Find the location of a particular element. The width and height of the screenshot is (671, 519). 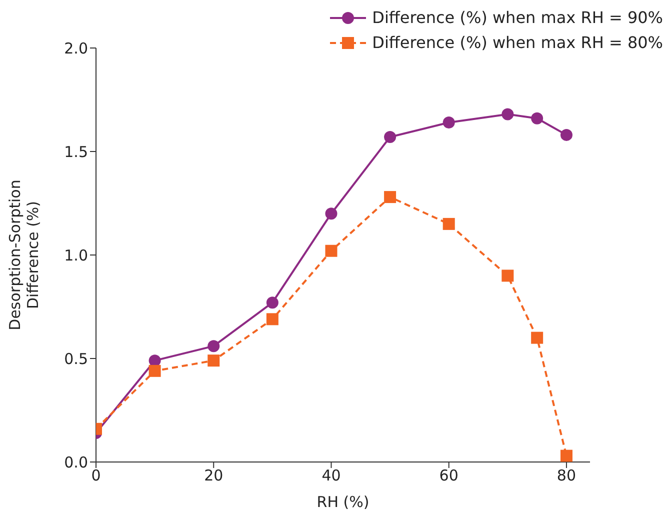

y-tick-label: 0.5 is located at coordinates (76, 359).